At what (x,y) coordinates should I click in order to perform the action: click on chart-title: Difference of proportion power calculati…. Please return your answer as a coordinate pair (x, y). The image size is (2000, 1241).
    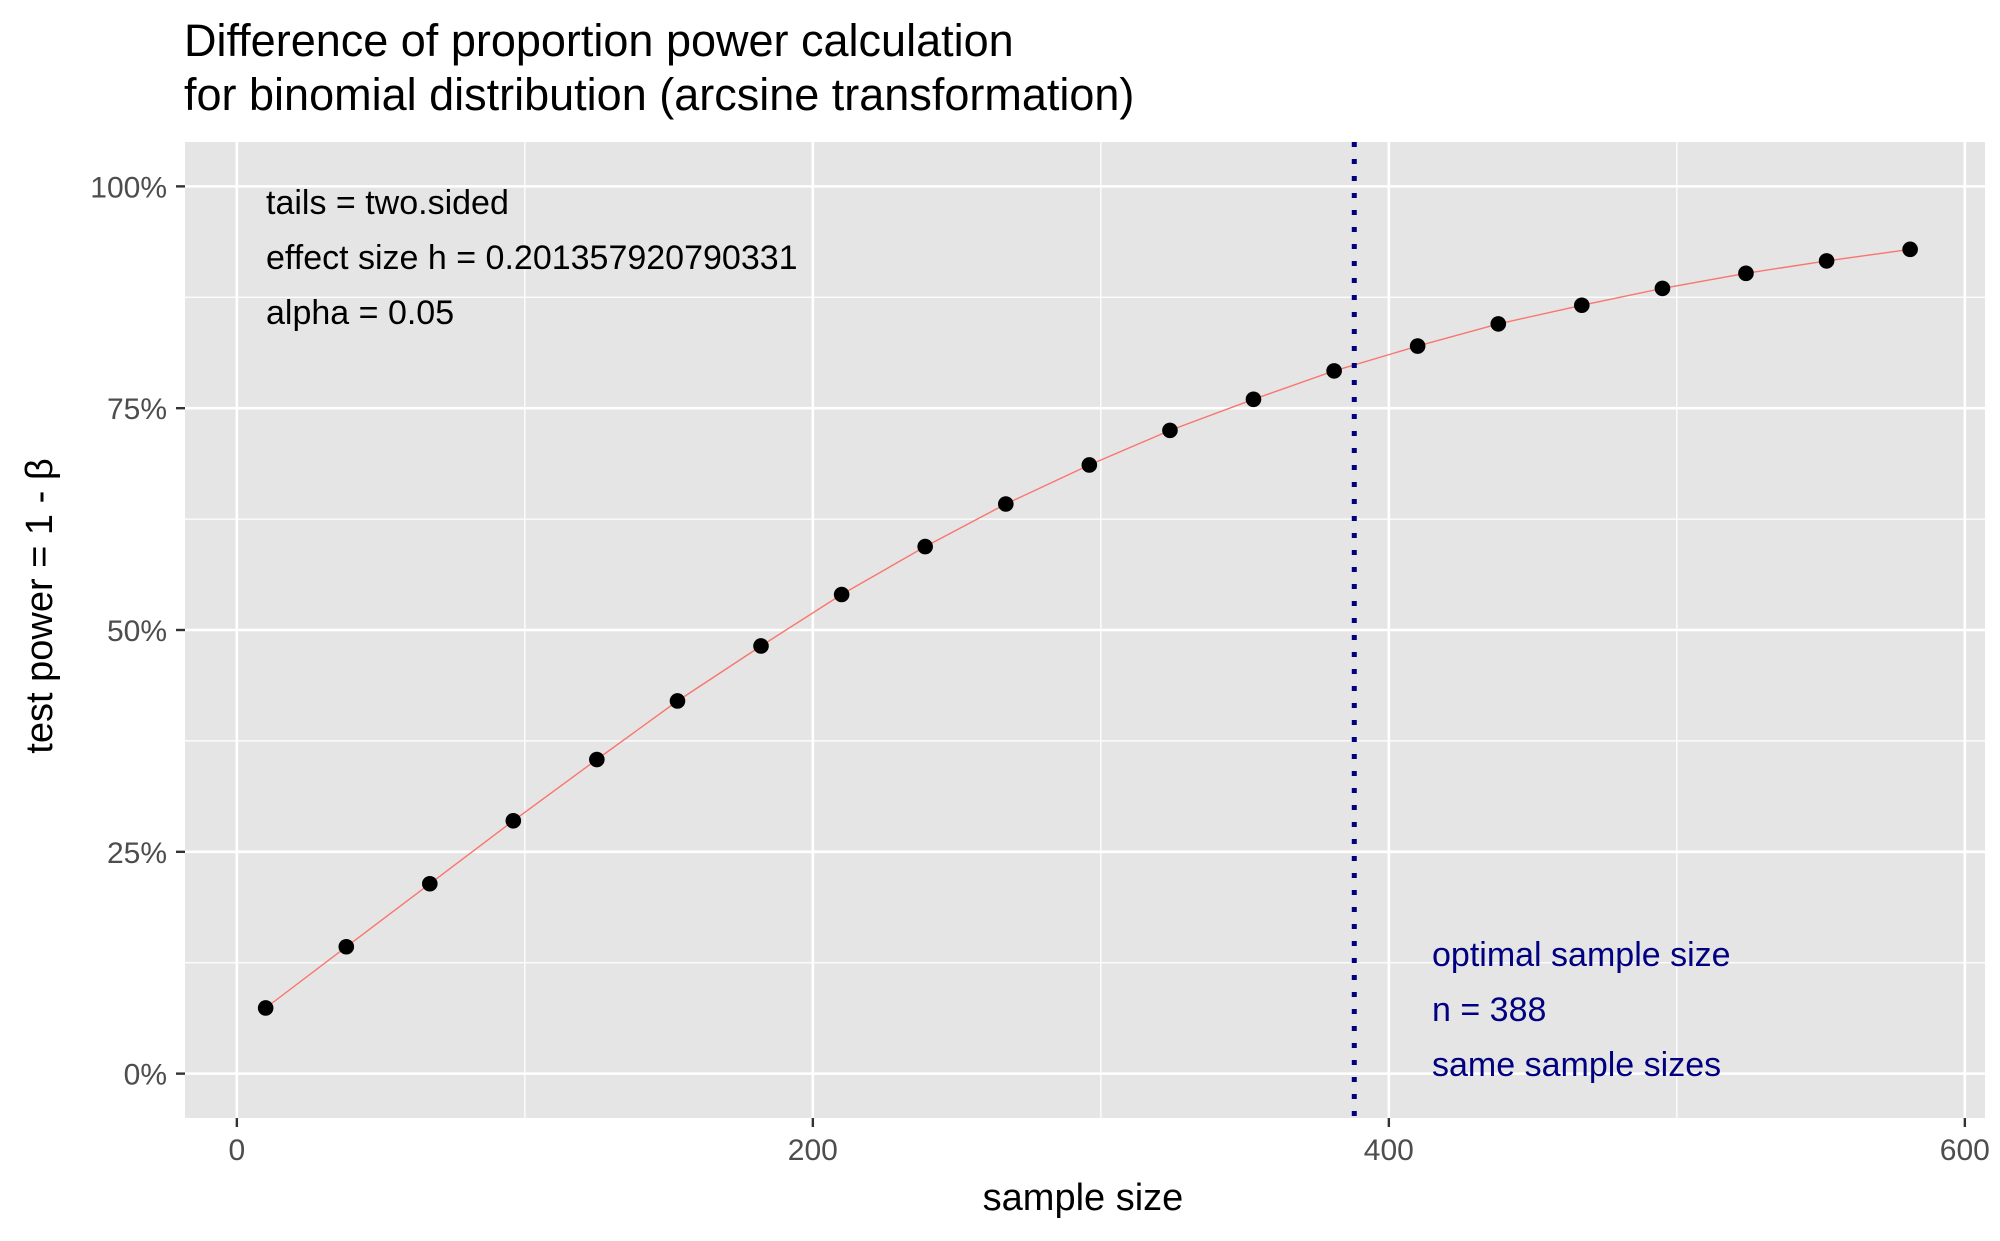
    Looking at the image, I should click on (599, 40).